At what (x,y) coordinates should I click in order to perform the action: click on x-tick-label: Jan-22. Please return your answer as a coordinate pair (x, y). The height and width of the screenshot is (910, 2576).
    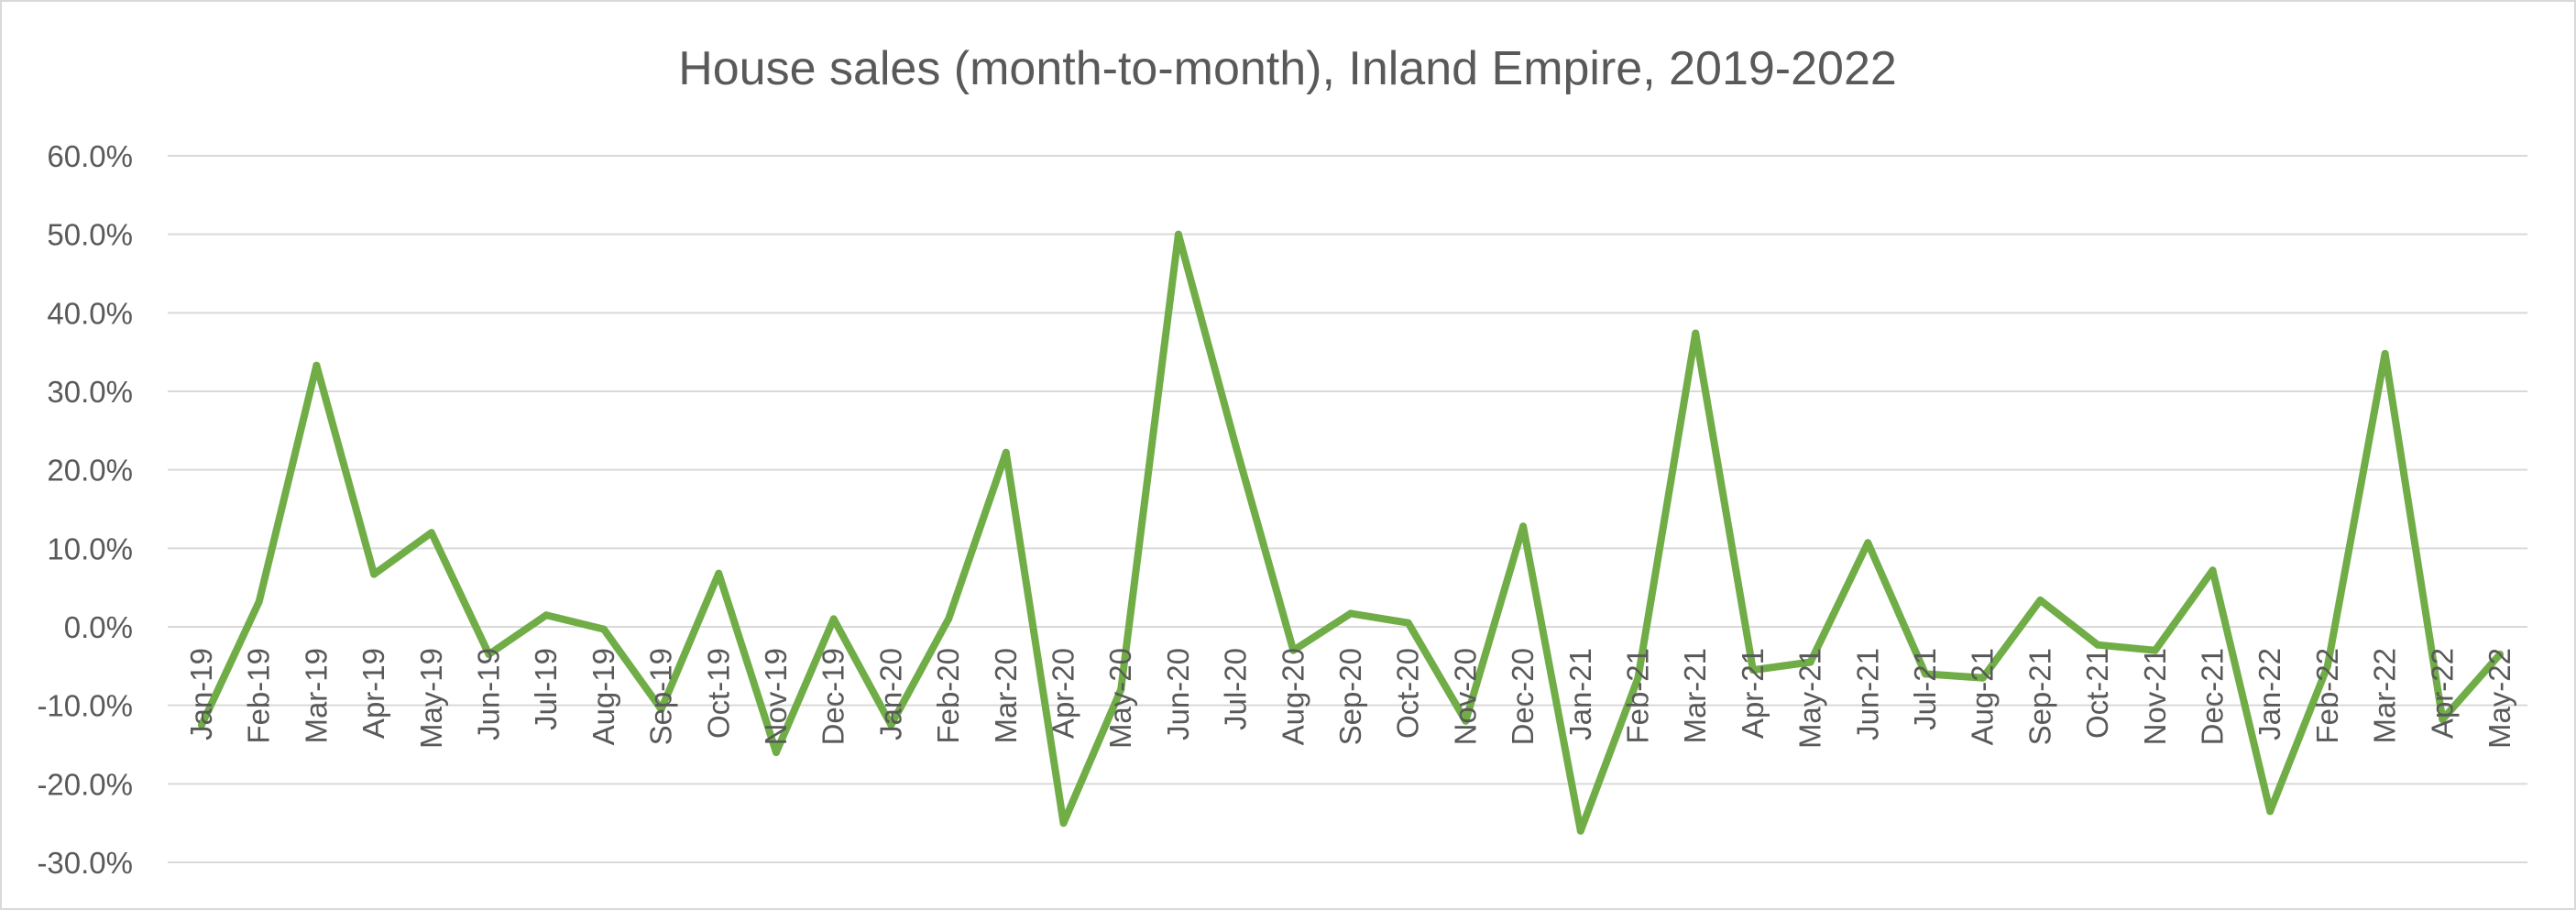
    Looking at the image, I should click on (2269, 694).